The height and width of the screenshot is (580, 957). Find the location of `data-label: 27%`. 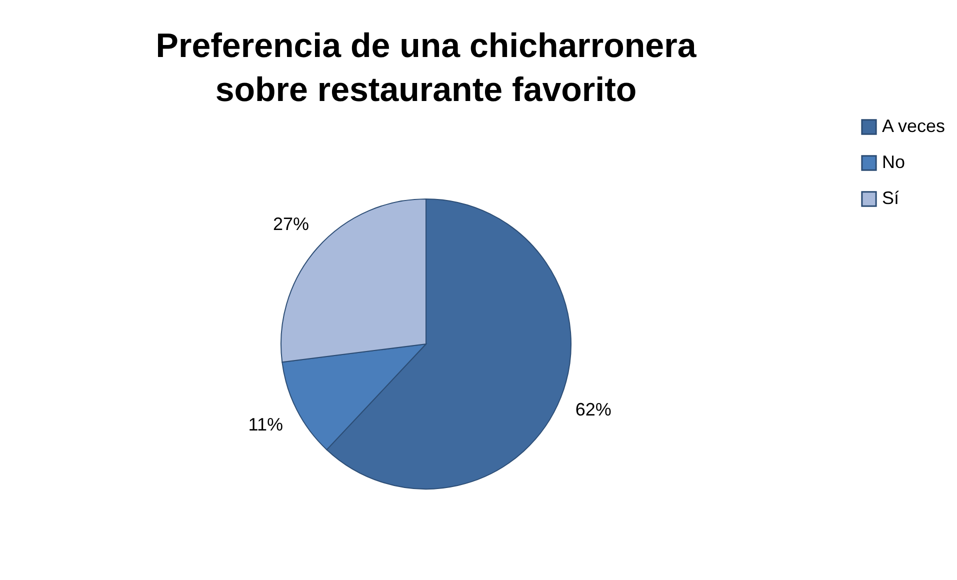

data-label: 27% is located at coordinates (290, 224).